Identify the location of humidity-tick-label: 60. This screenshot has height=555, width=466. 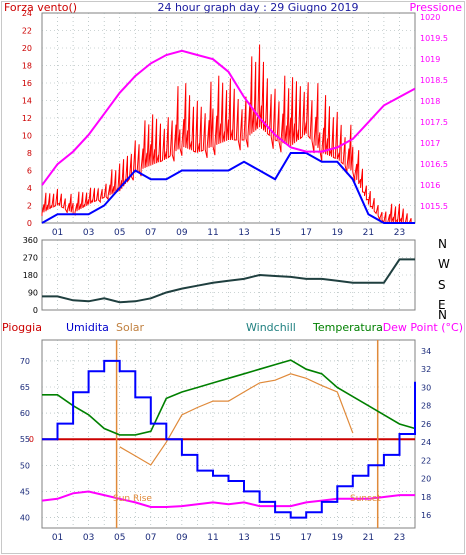
(25, 413).